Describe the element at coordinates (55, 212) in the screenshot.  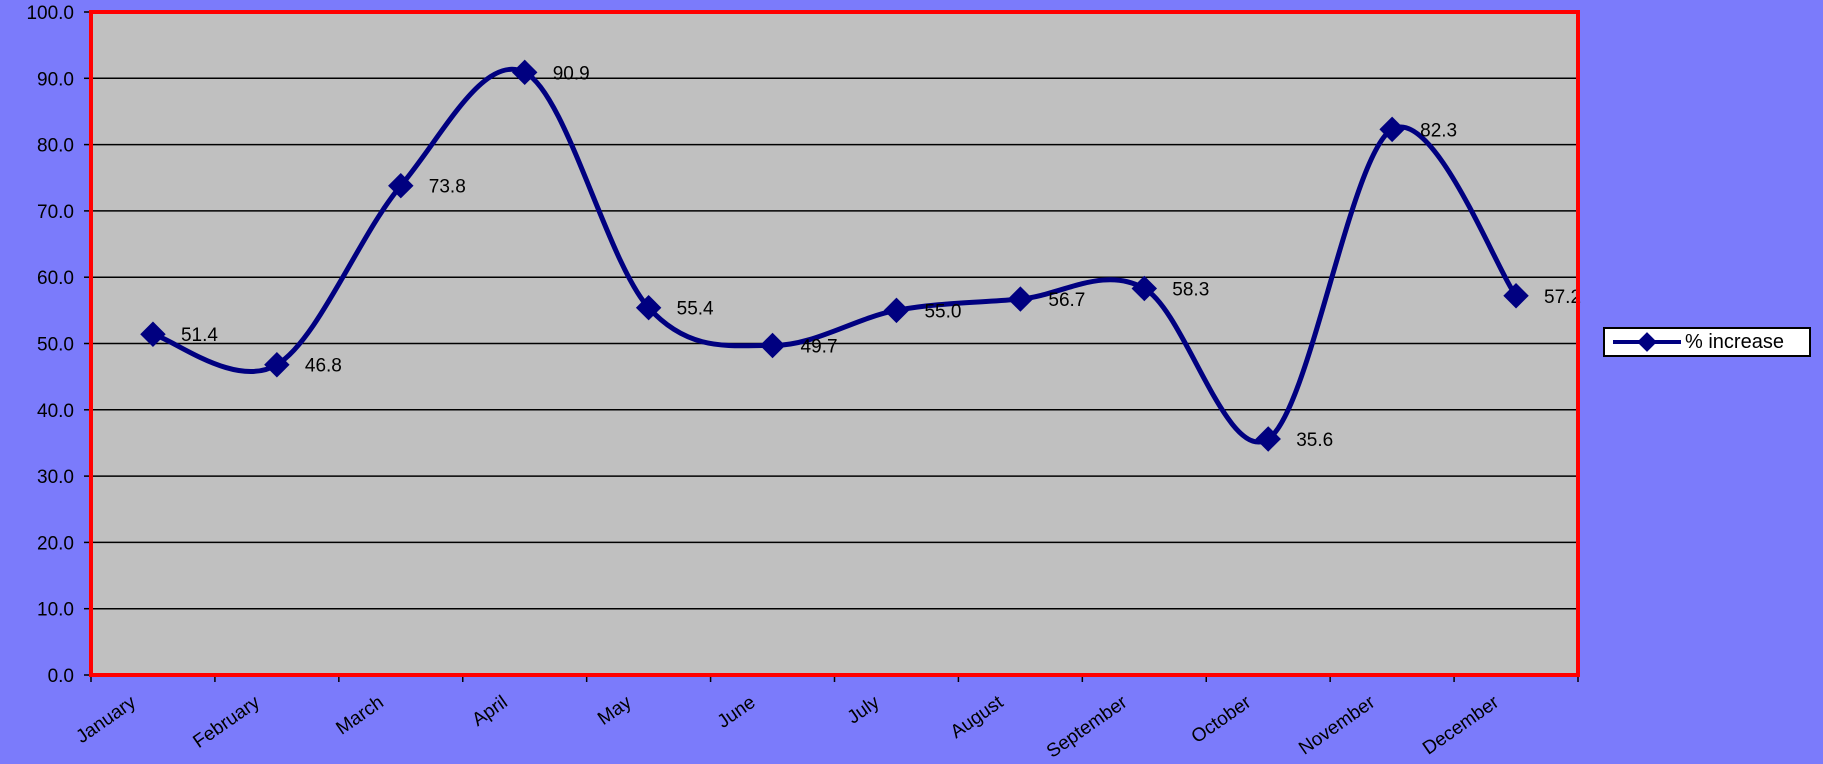
I see `y-tick-label: 70.0` at that location.